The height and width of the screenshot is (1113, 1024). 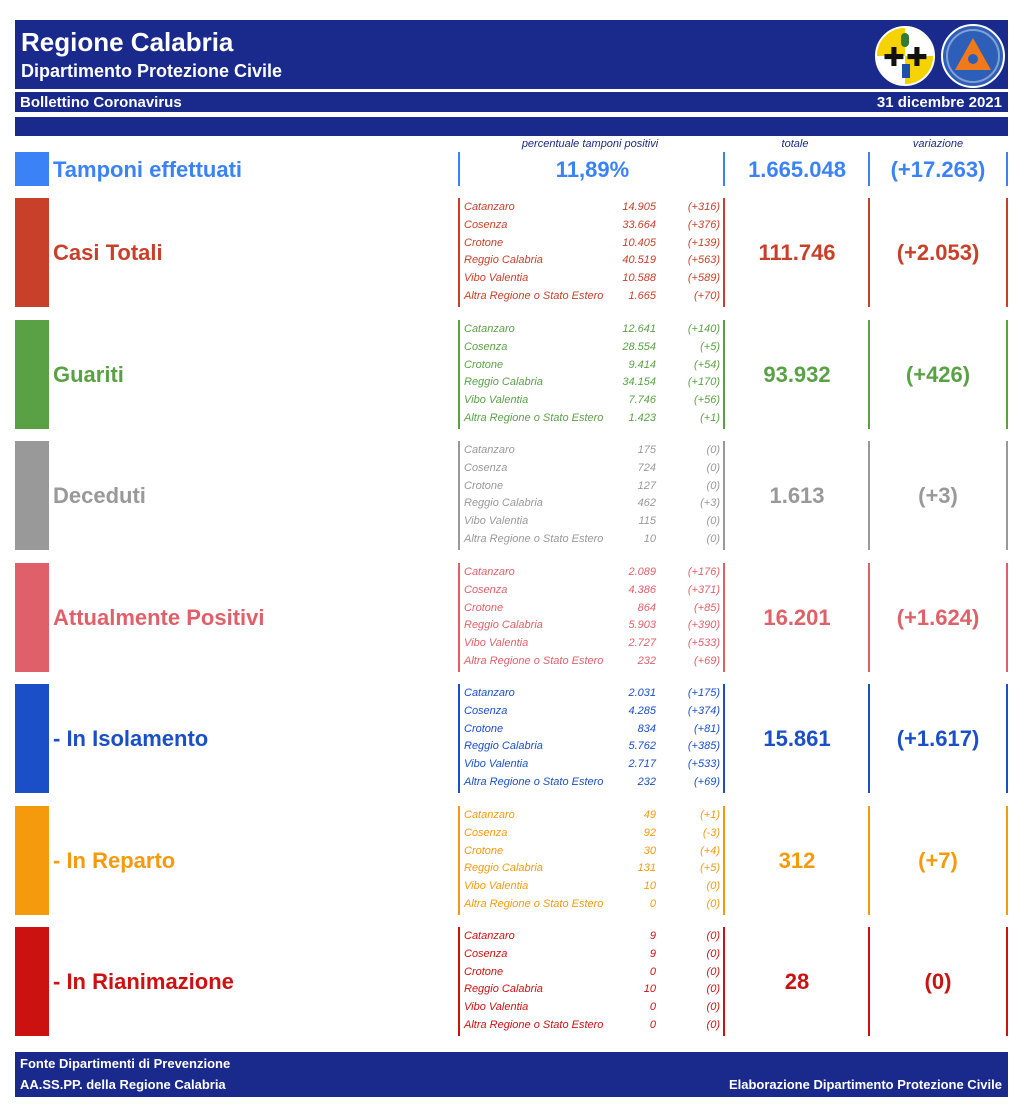 I want to click on province-line: Catanzaro 12.641 (+140), so click(x=598, y=332).